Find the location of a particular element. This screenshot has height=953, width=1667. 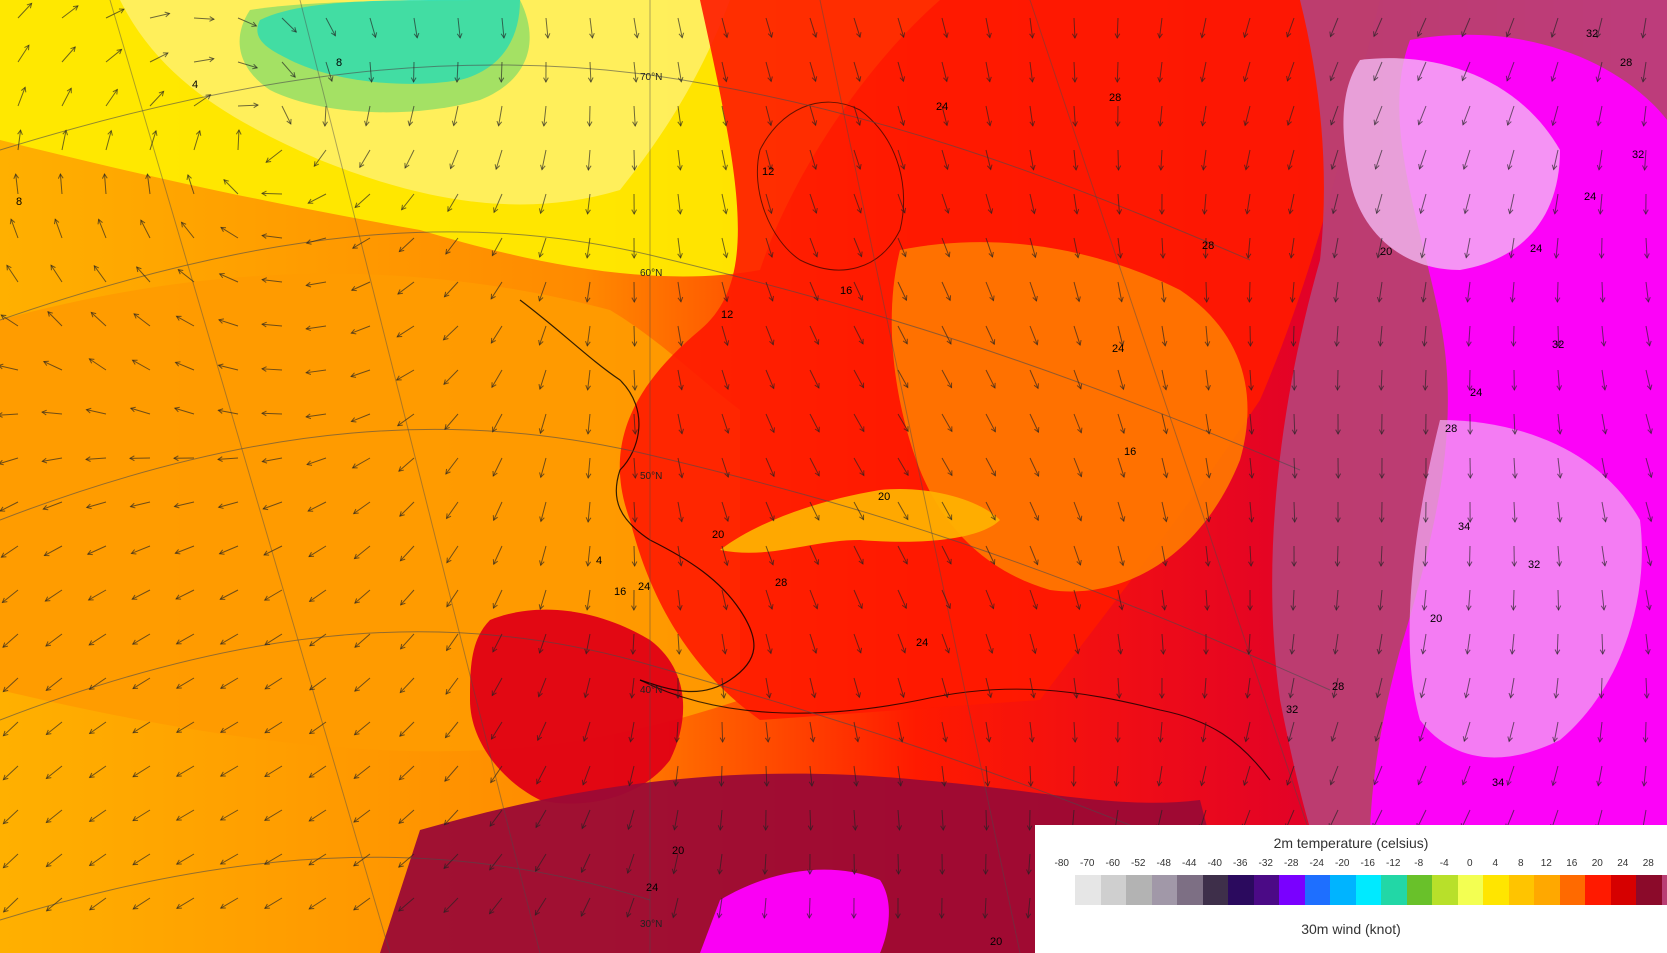

wind-label: 32 is located at coordinates (1592, 34).